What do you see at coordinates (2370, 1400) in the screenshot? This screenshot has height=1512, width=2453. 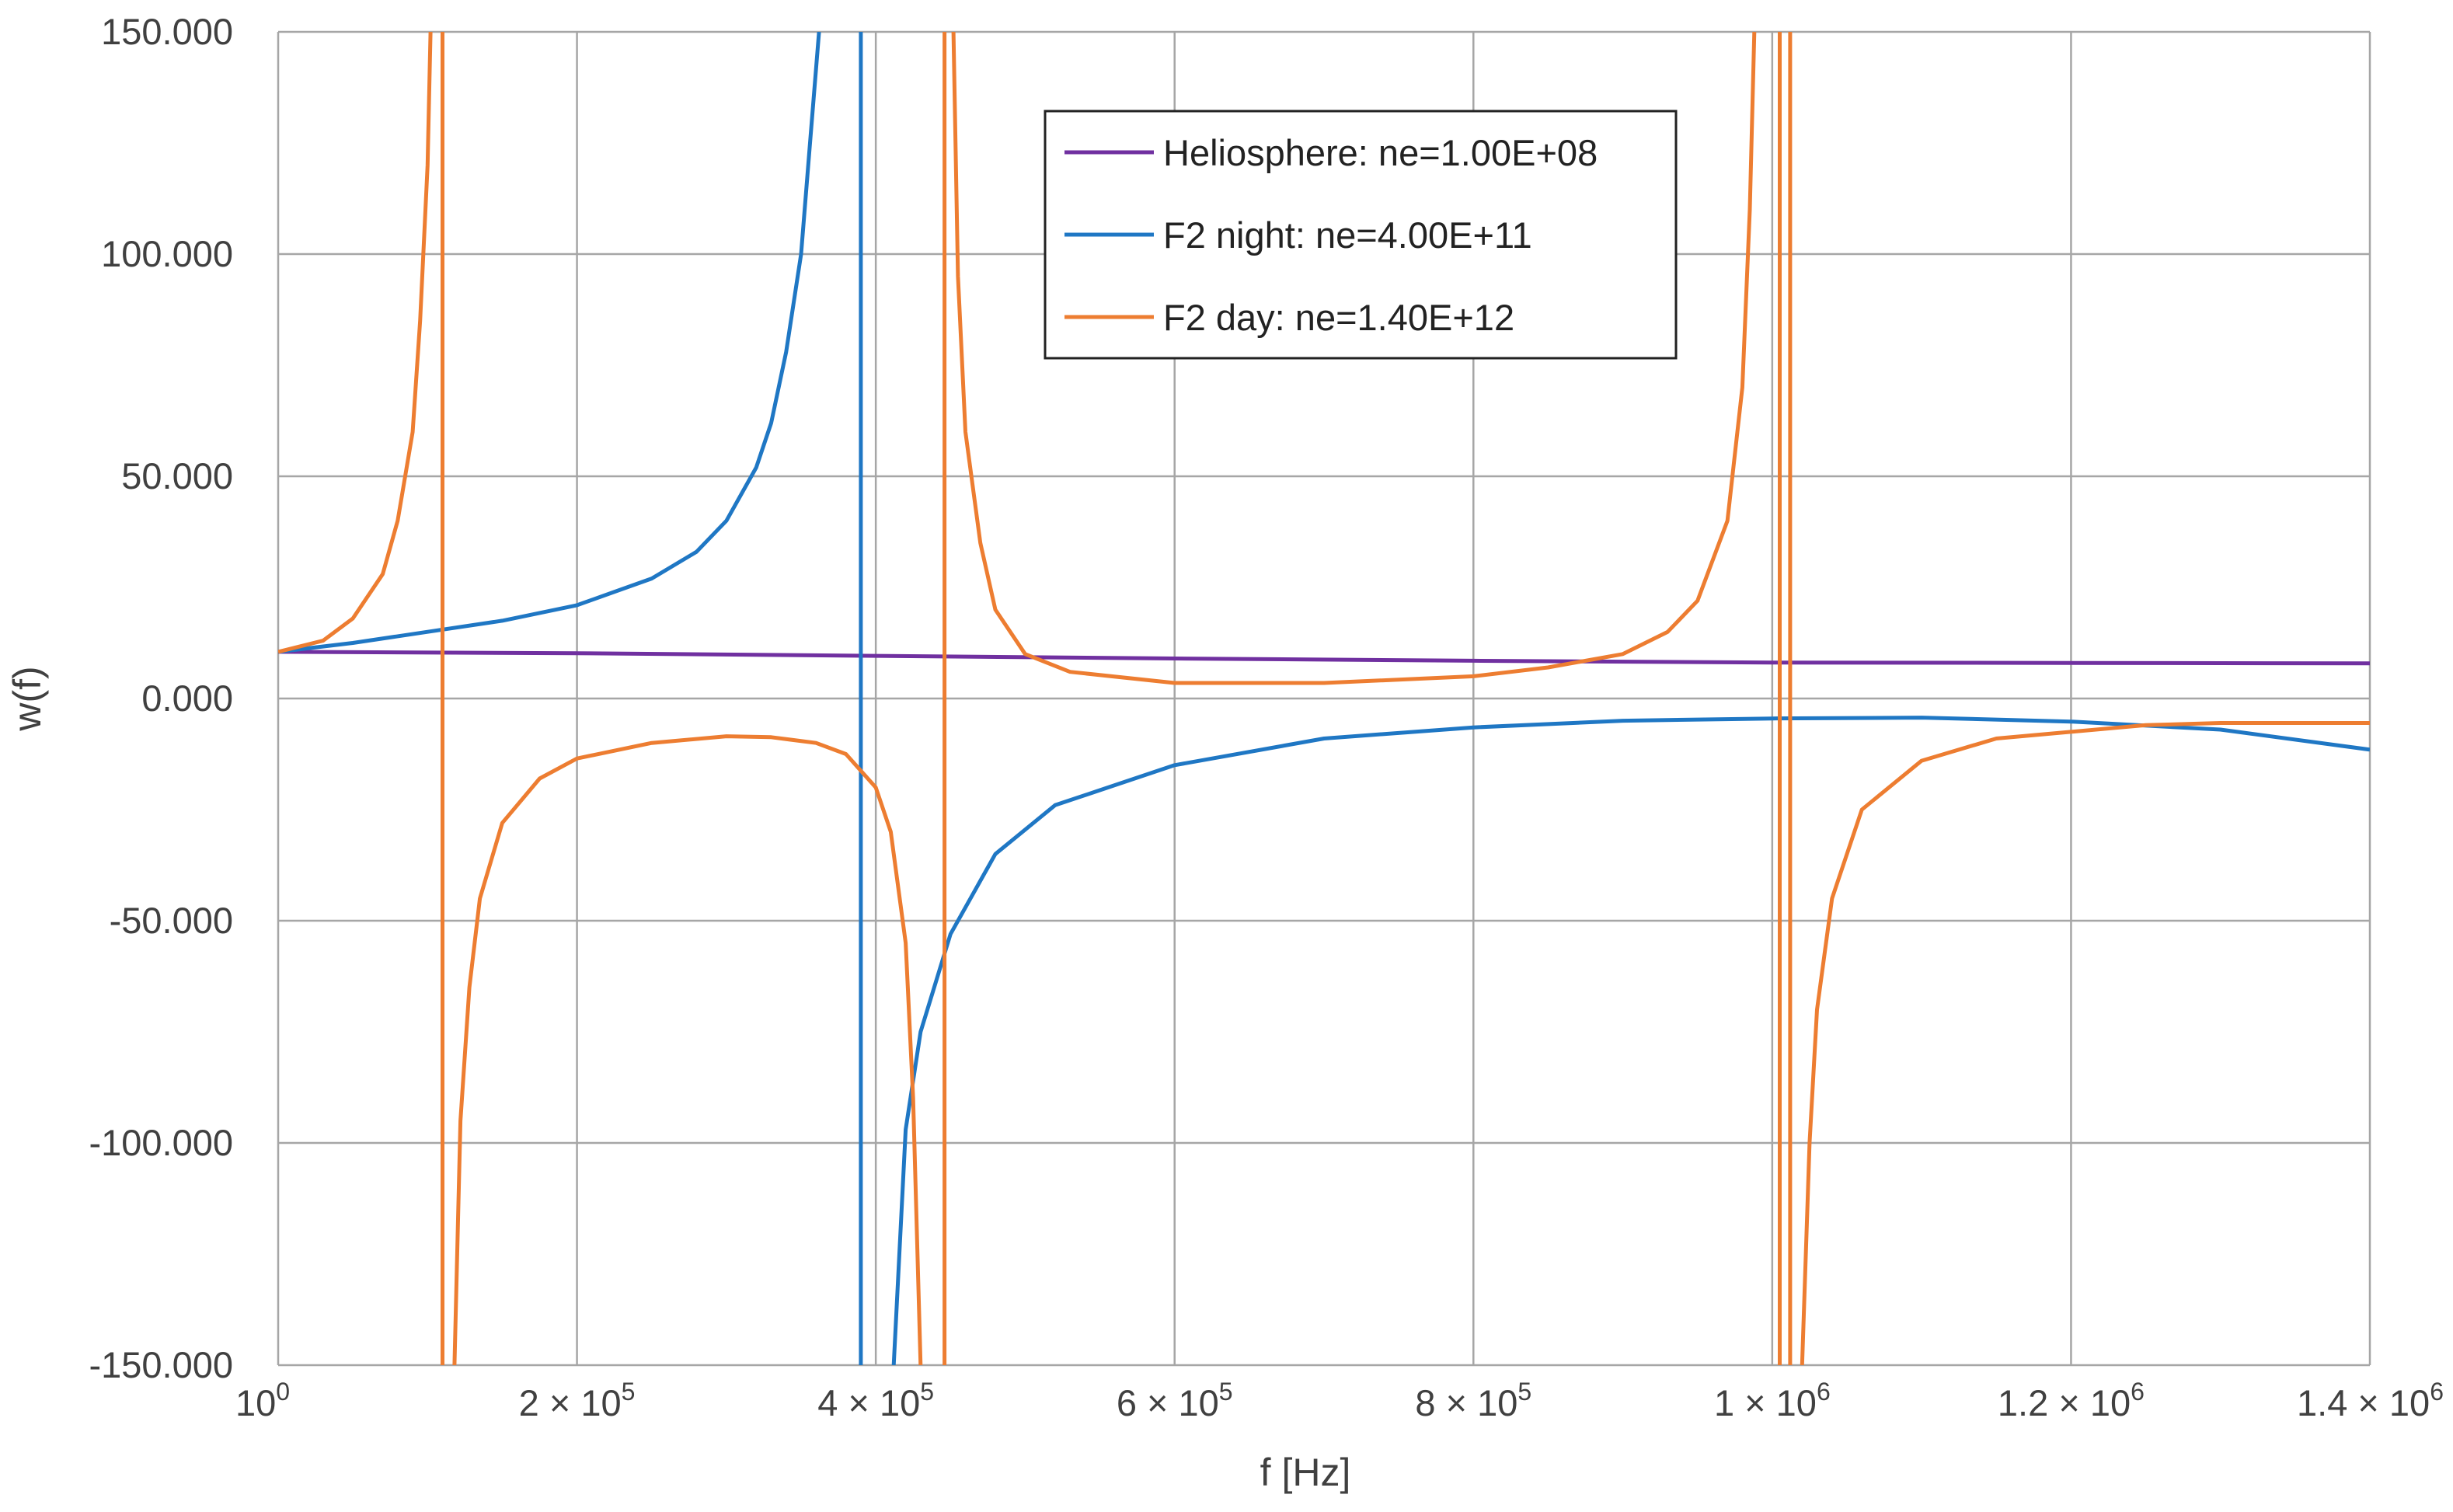 I see `x-tick-label-7: 1.4 × 10⁶` at bounding box center [2370, 1400].